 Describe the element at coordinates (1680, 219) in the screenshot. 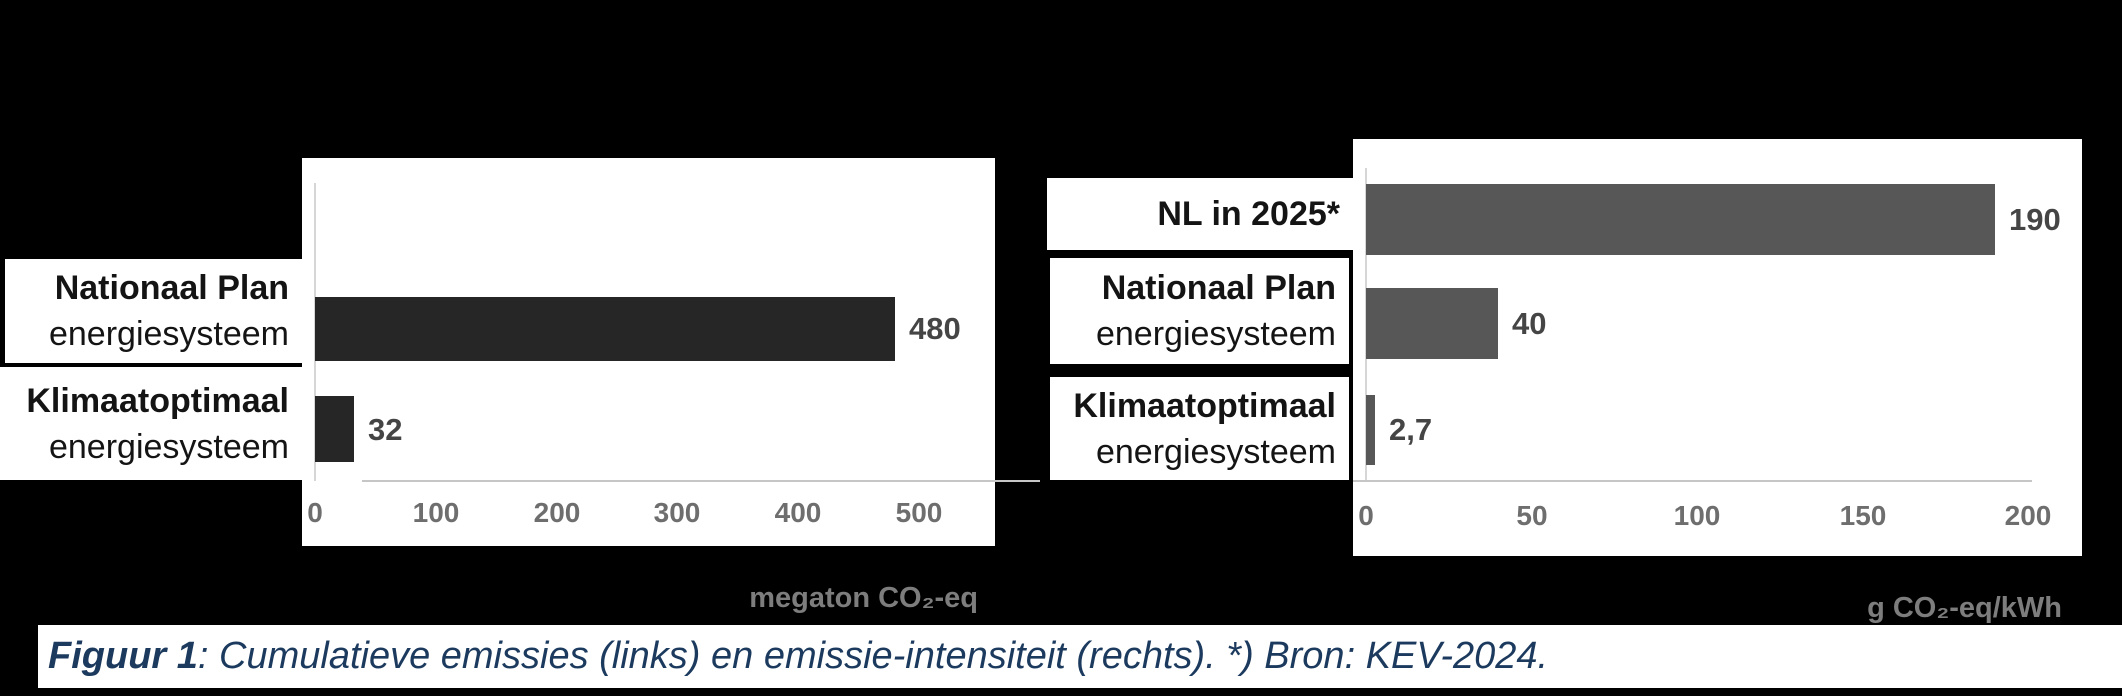

I see `bar-nl-2025` at that location.